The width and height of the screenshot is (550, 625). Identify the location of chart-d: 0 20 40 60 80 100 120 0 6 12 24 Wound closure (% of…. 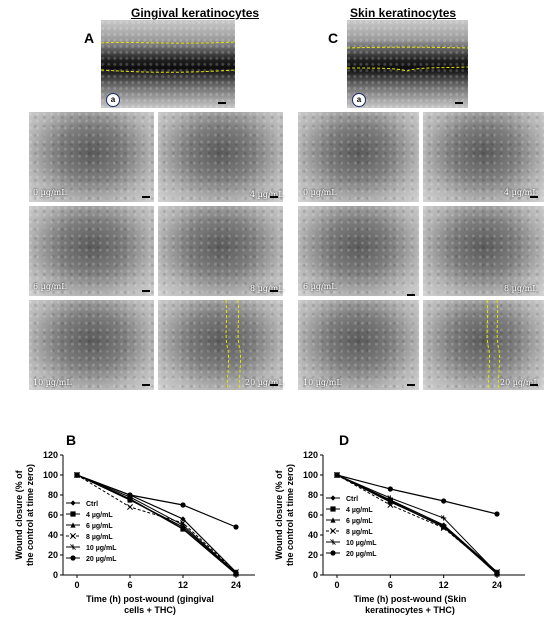
(399, 532).